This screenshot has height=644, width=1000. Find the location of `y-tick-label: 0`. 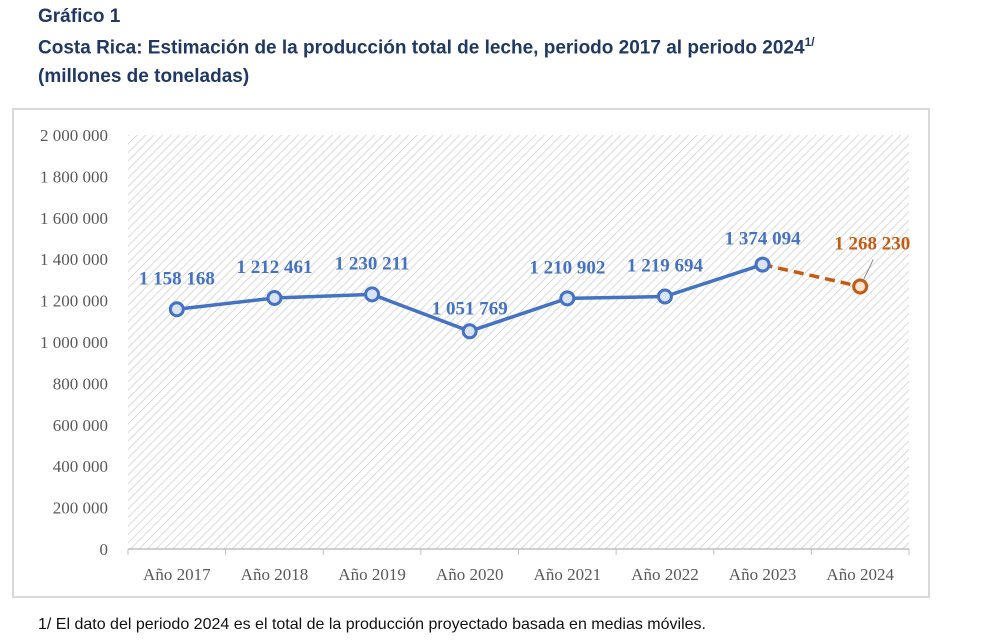

y-tick-label: 0 is located at coordinates (104, 549).